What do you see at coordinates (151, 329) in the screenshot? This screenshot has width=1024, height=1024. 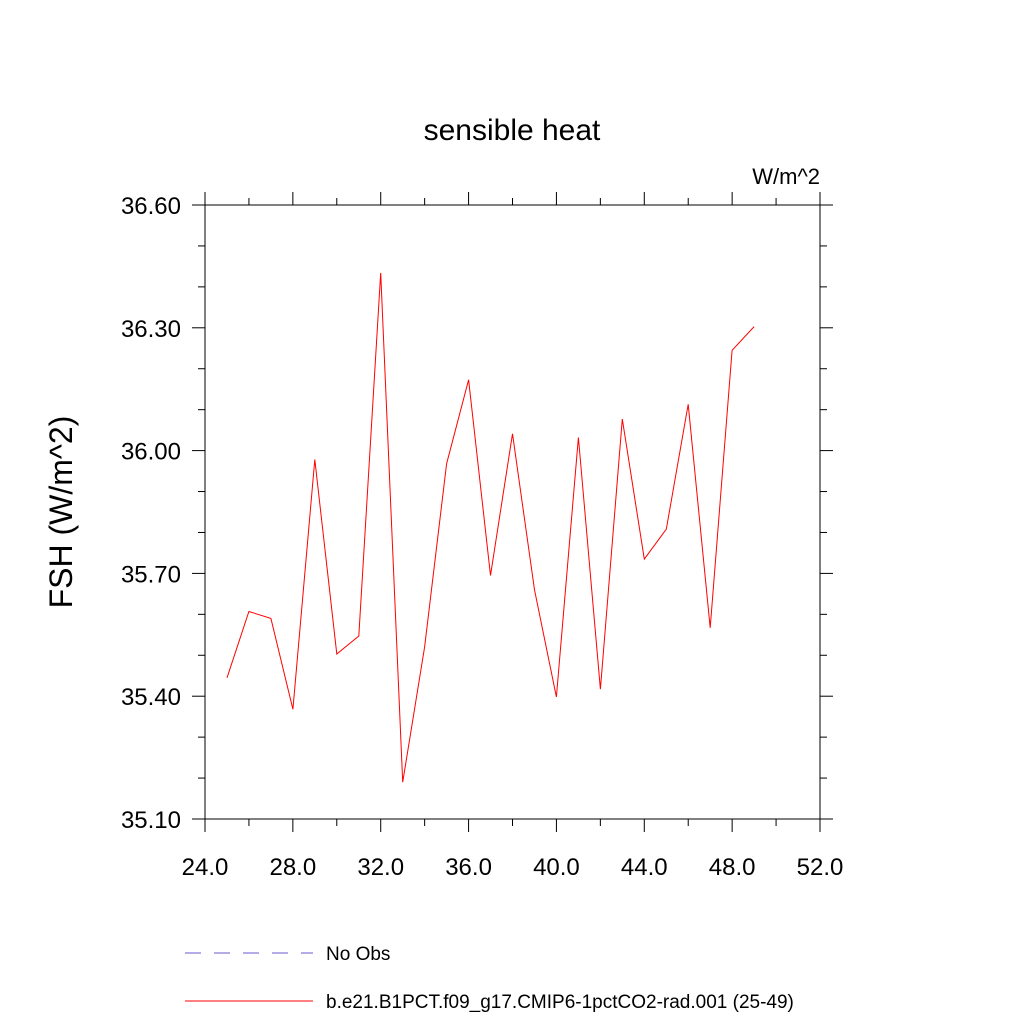 I see `y-tick-label: 36.30` at bounding box center [151, 329].